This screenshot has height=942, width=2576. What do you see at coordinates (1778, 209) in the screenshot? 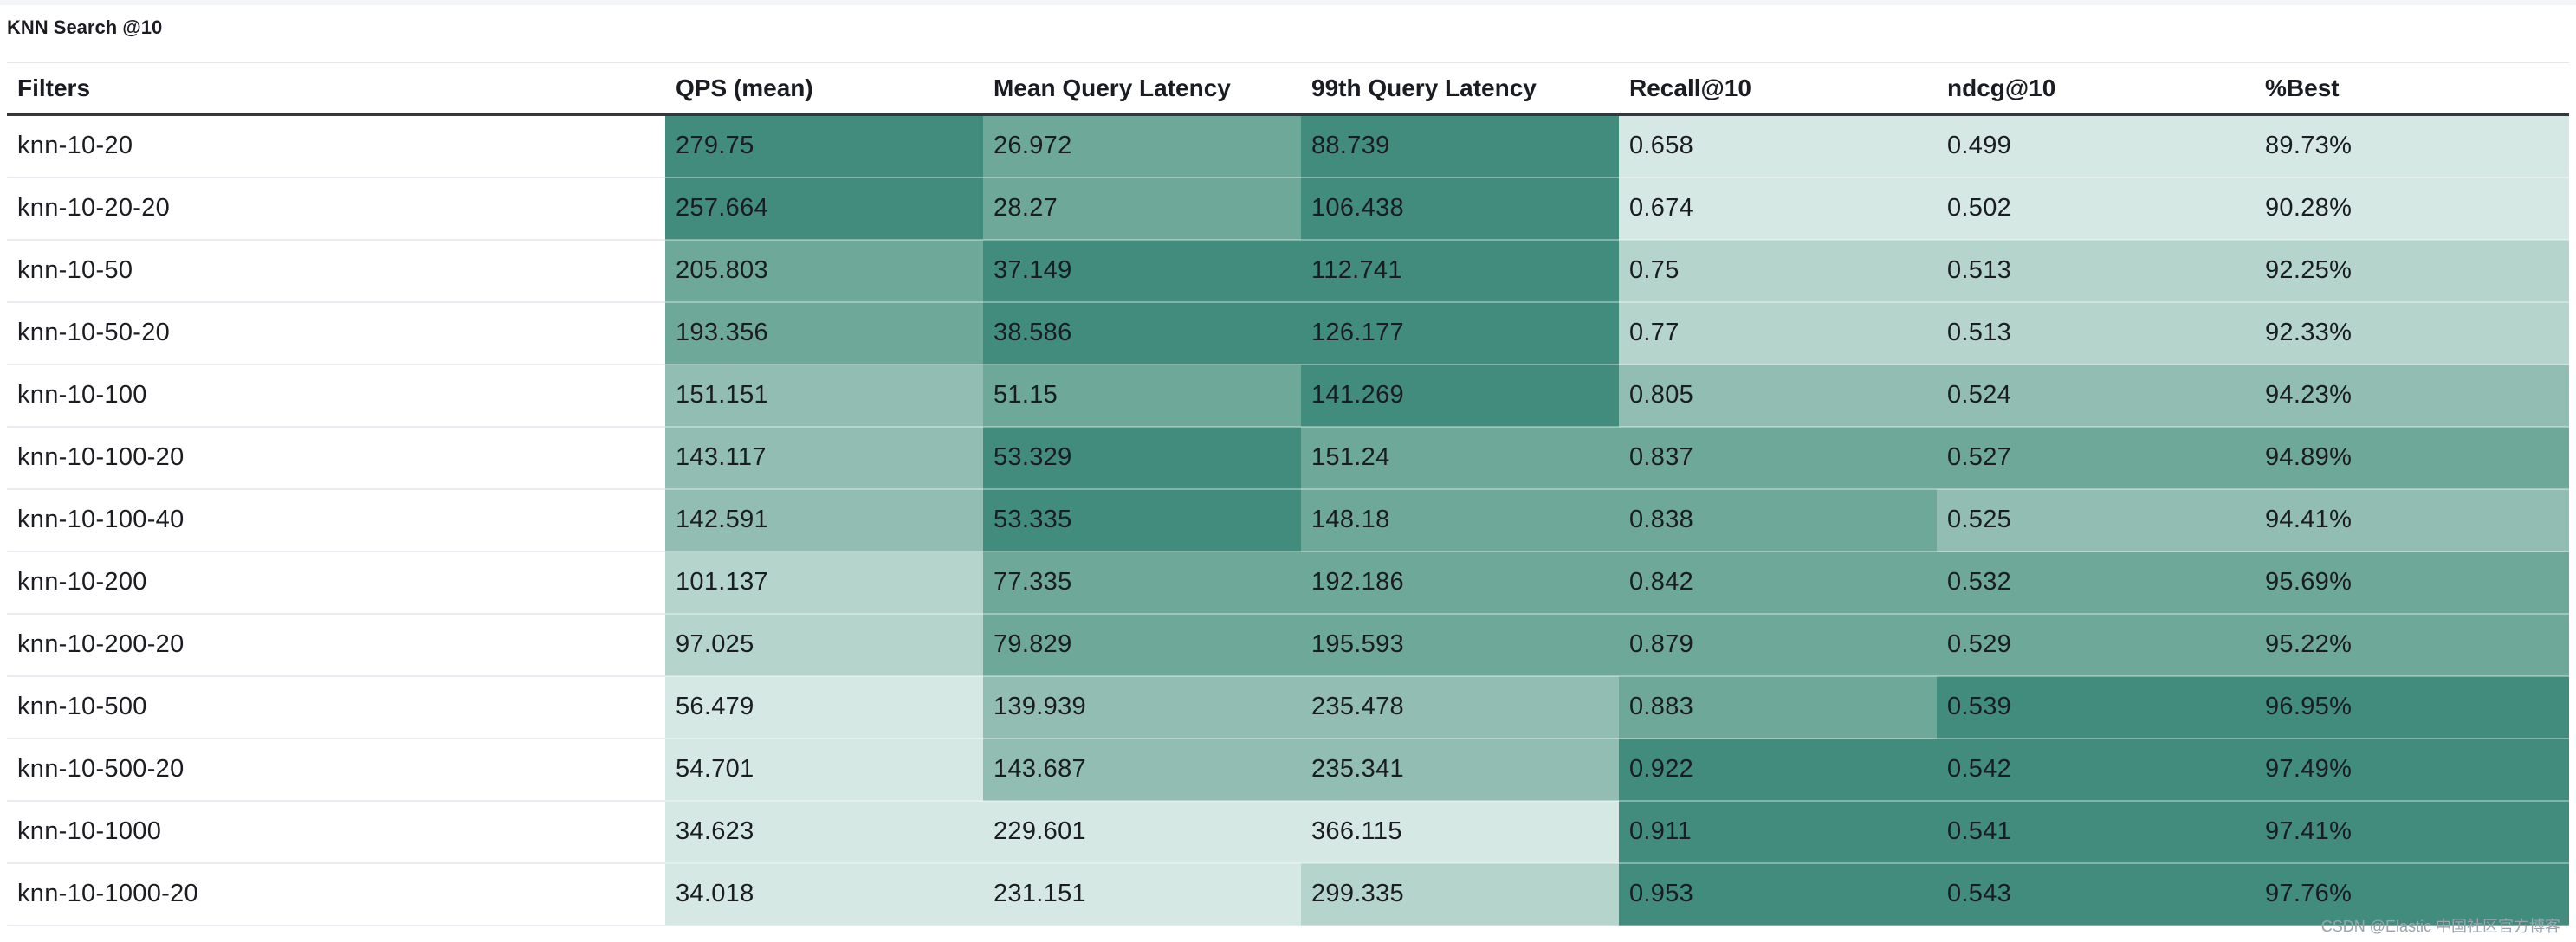
I see `metric-cell: 0.674` at bounding box center [1778, 209].